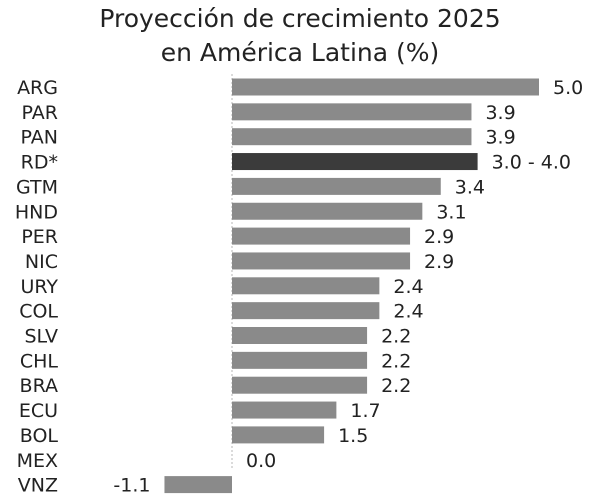 The width and height of the screenshot is (600, 502). I want to click on chart-title-line-1: Proyección de crecimiento 2025, so click(300, 18).